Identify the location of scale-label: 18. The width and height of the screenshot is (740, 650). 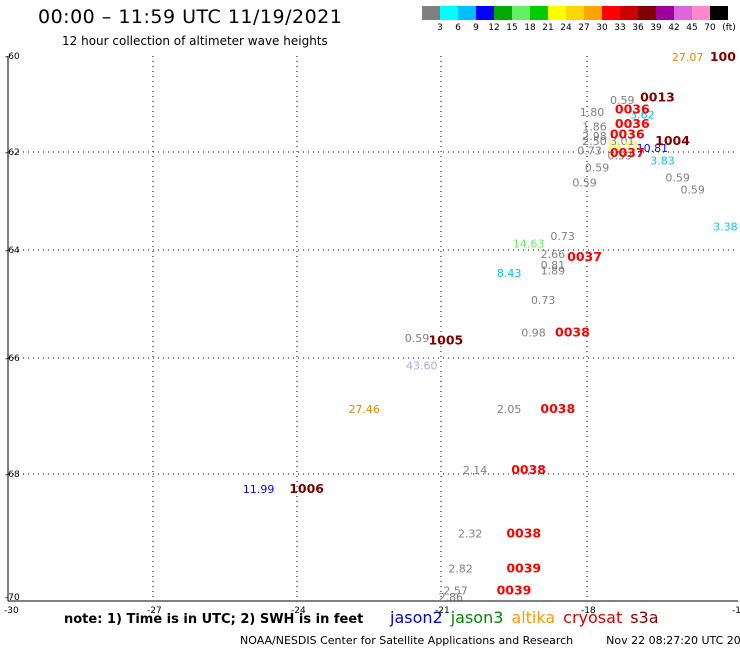
(530, 28).